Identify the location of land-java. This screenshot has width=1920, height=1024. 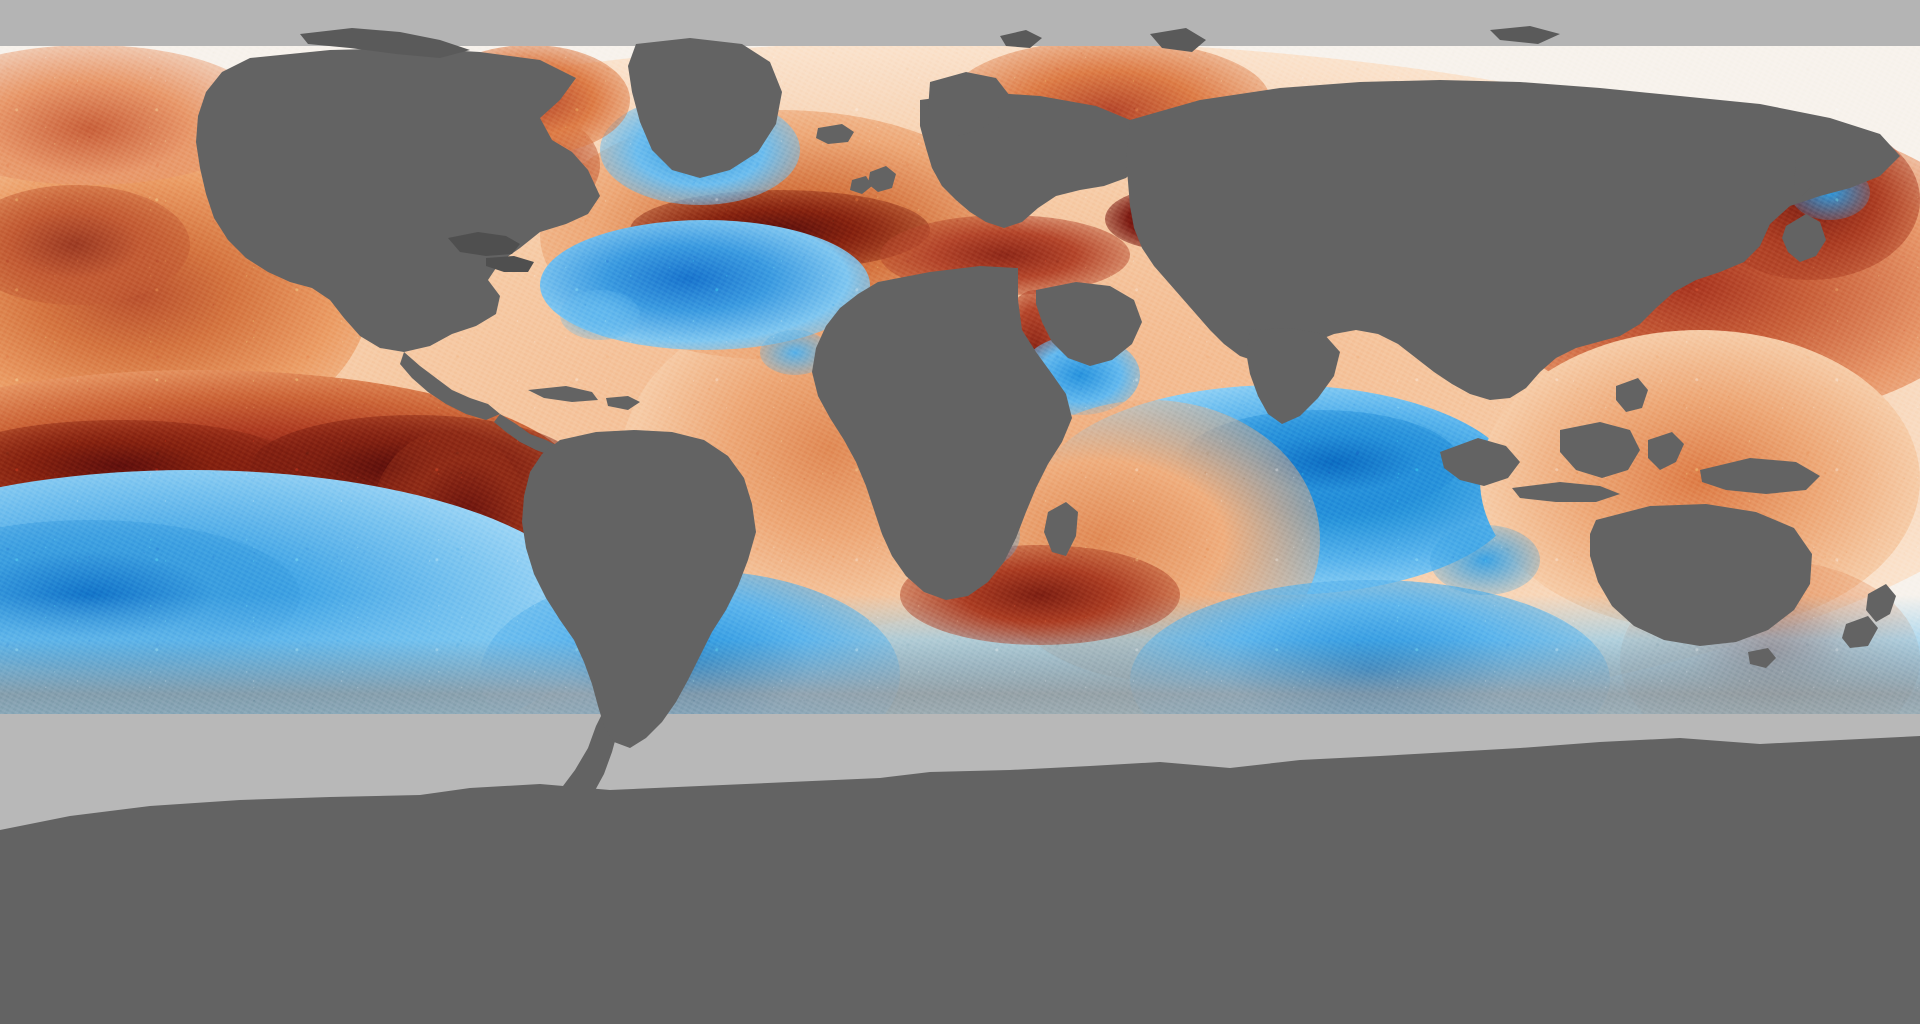
(1566, 492).